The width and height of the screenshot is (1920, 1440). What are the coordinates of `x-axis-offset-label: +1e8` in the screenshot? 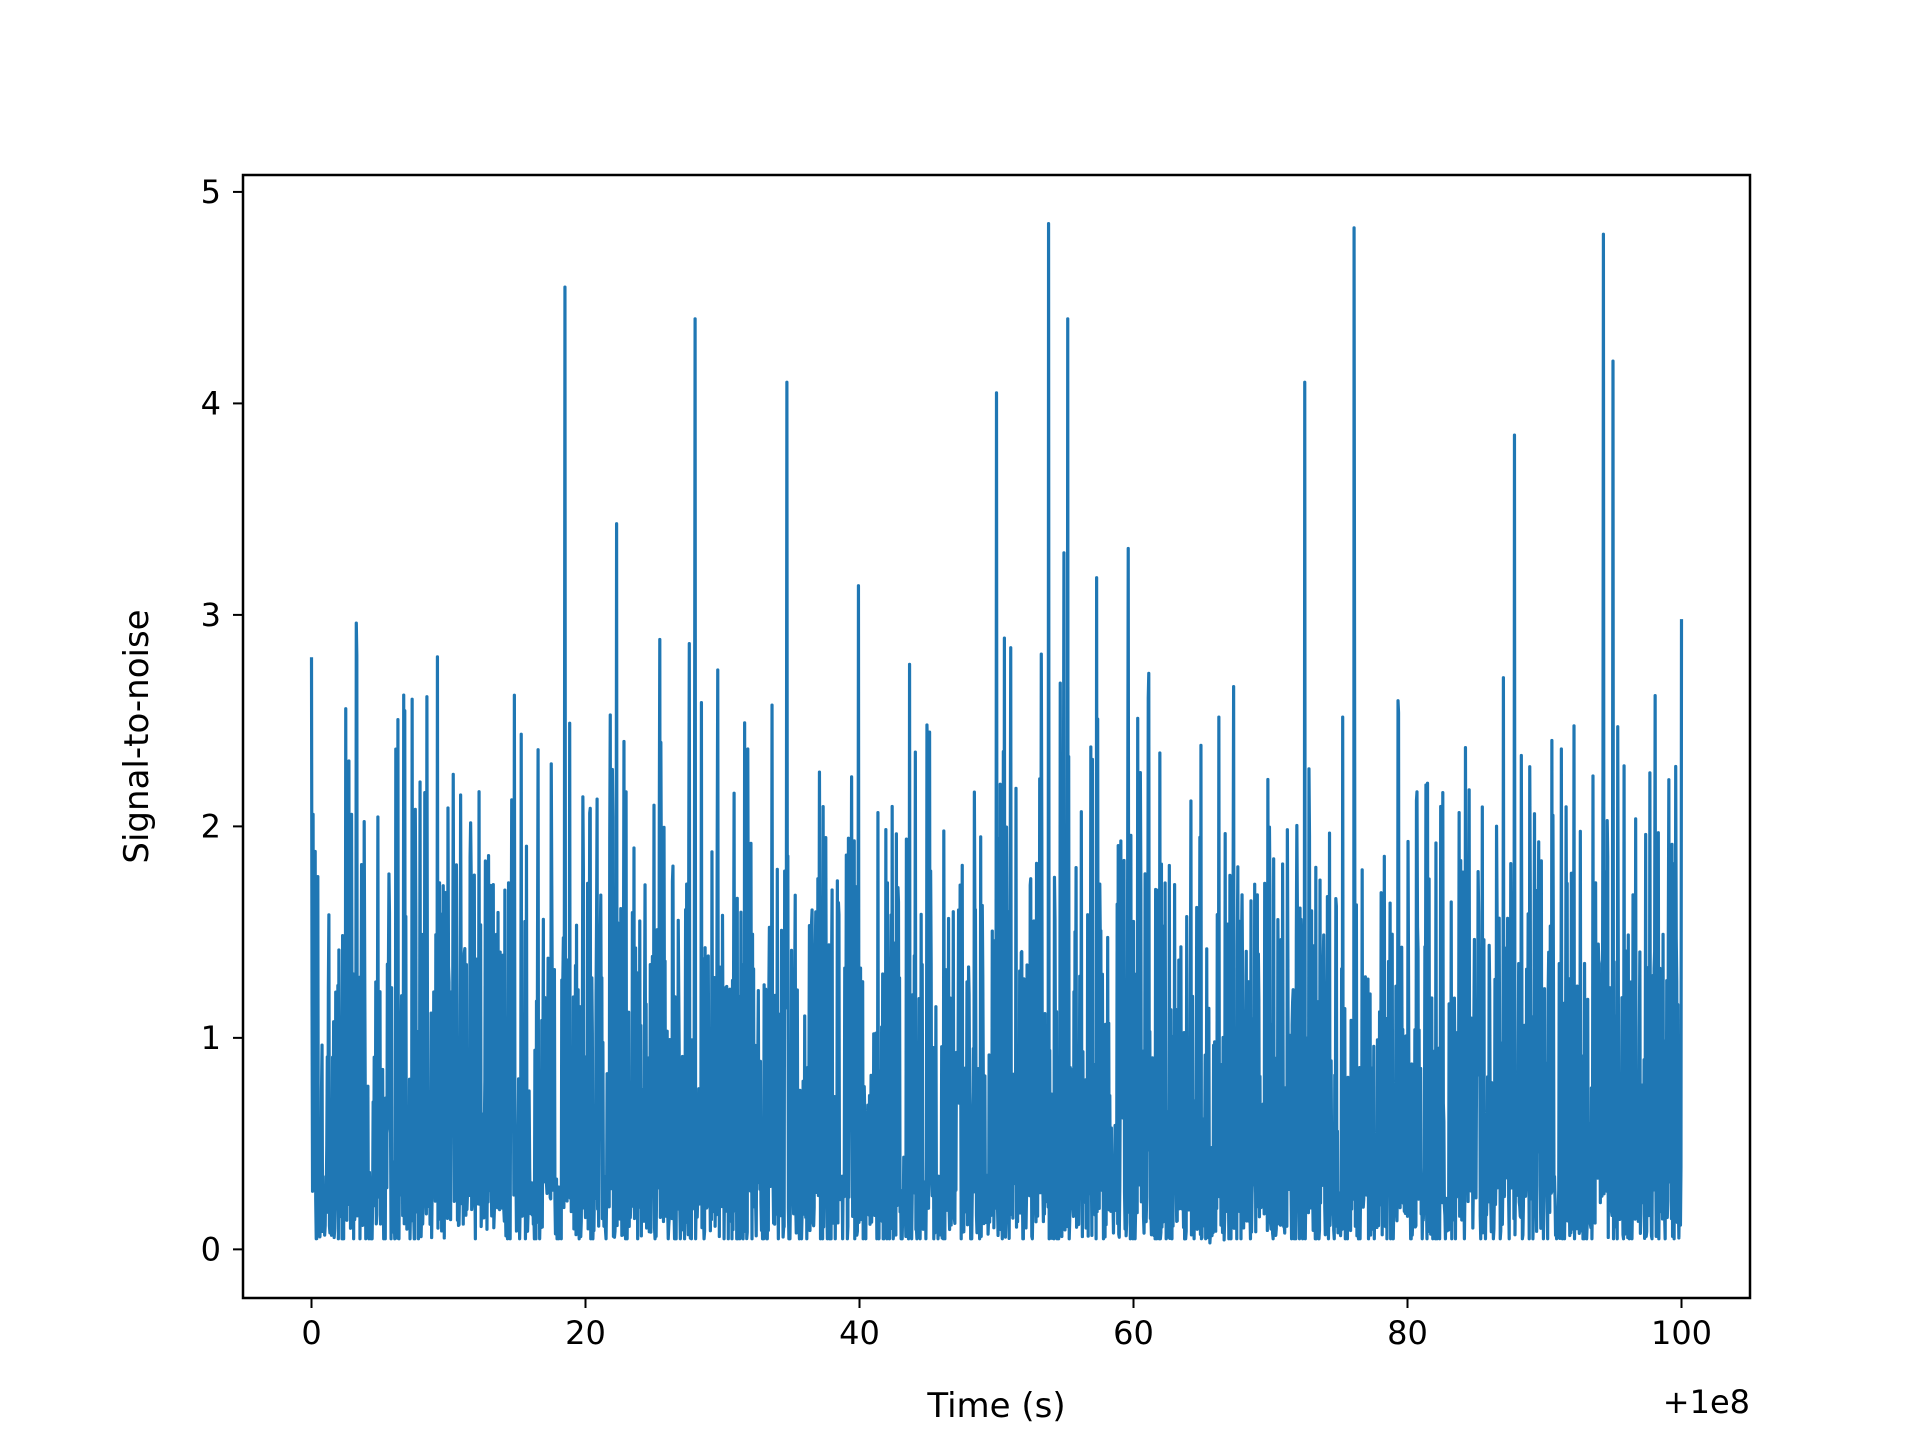 It's located at (1706, 1402).